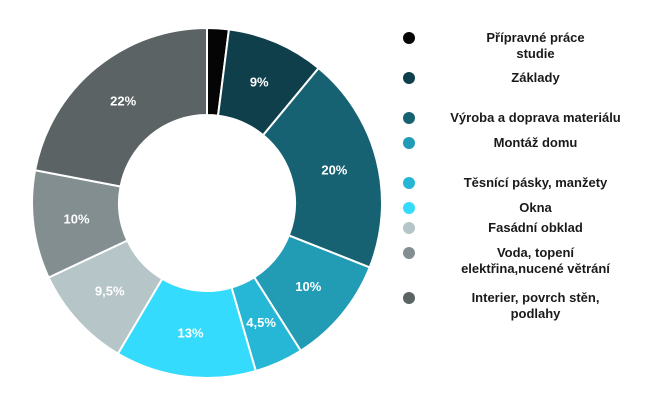 The width and height of the screenshot is (655, 407). I want to click on data-label-7: 10%, so click(77, 218).